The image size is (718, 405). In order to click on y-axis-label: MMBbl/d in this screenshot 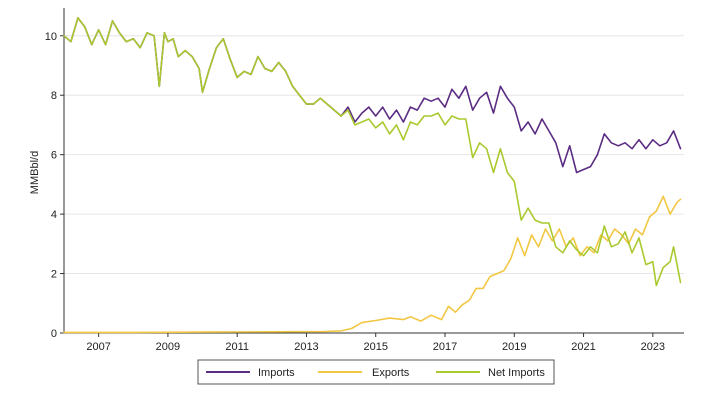, I will do `click(35, 172)`.